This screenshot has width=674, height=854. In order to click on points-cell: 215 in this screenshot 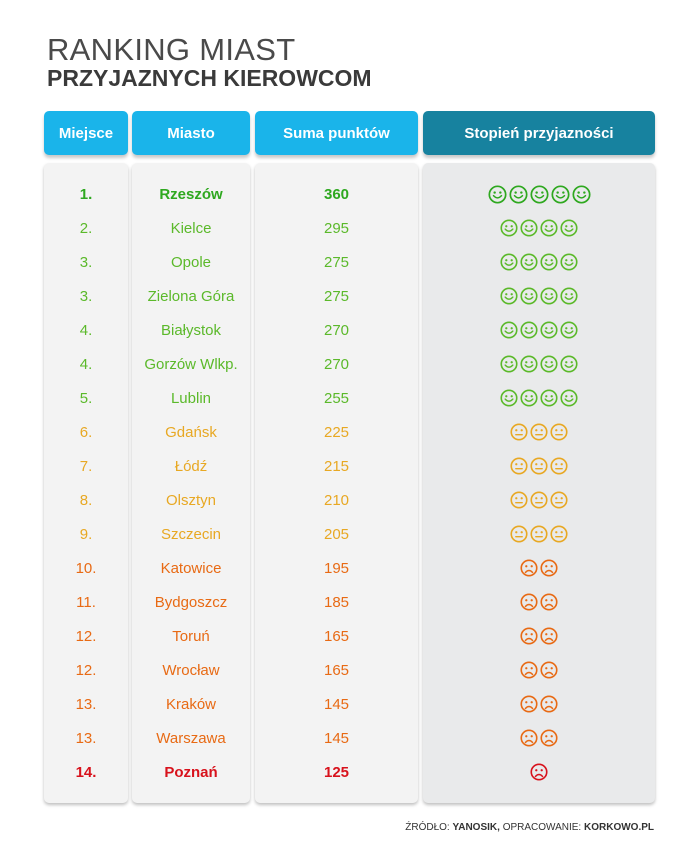, I will do `click(336, 466)`.